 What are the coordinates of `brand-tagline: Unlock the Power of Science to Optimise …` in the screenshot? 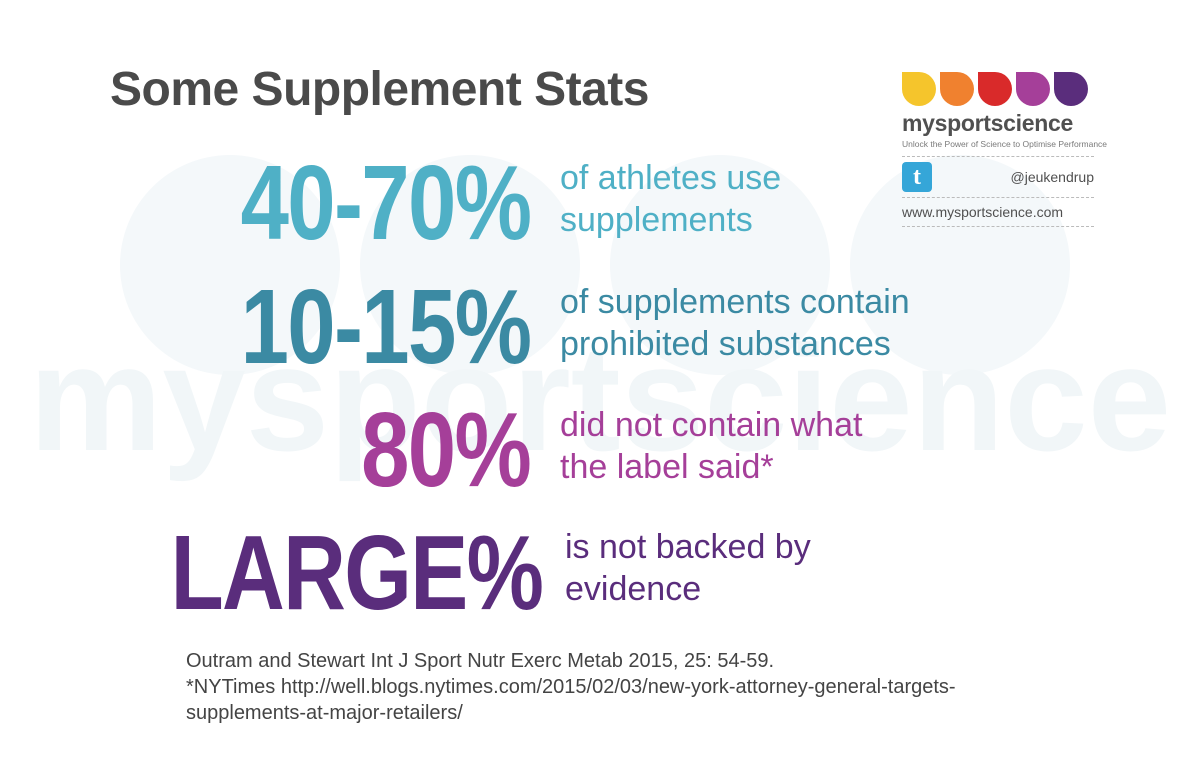 It's located at (1005, 144).